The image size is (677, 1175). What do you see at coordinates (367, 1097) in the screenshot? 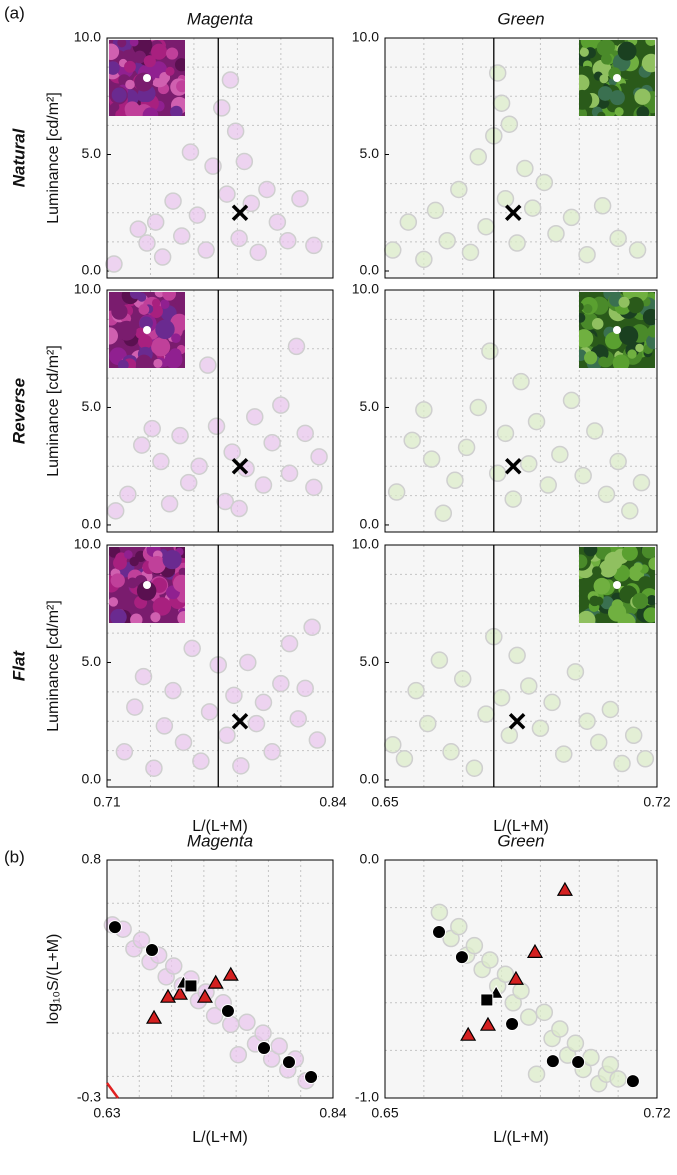
I see `y-tick-label: -1.0` at bounding box center [367, 1097].